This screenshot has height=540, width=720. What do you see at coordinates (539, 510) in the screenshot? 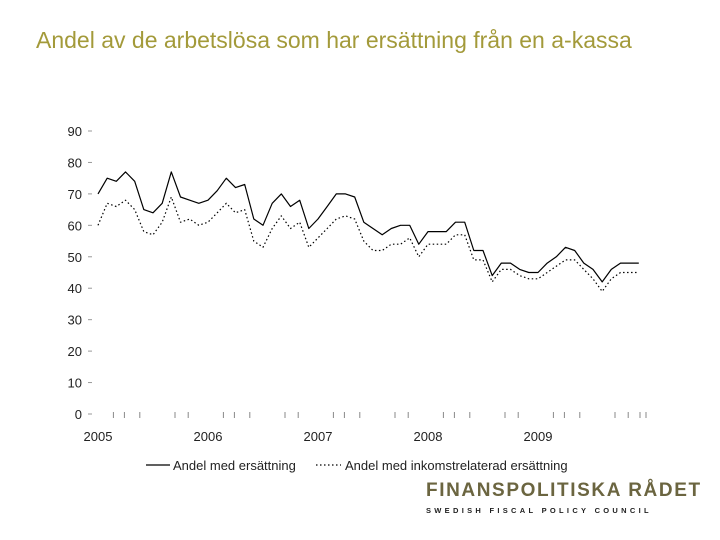
I see `logo-subtitle: SWEDISH FISCAL POLICY COUNCIL` at bounding box center [539, 510].